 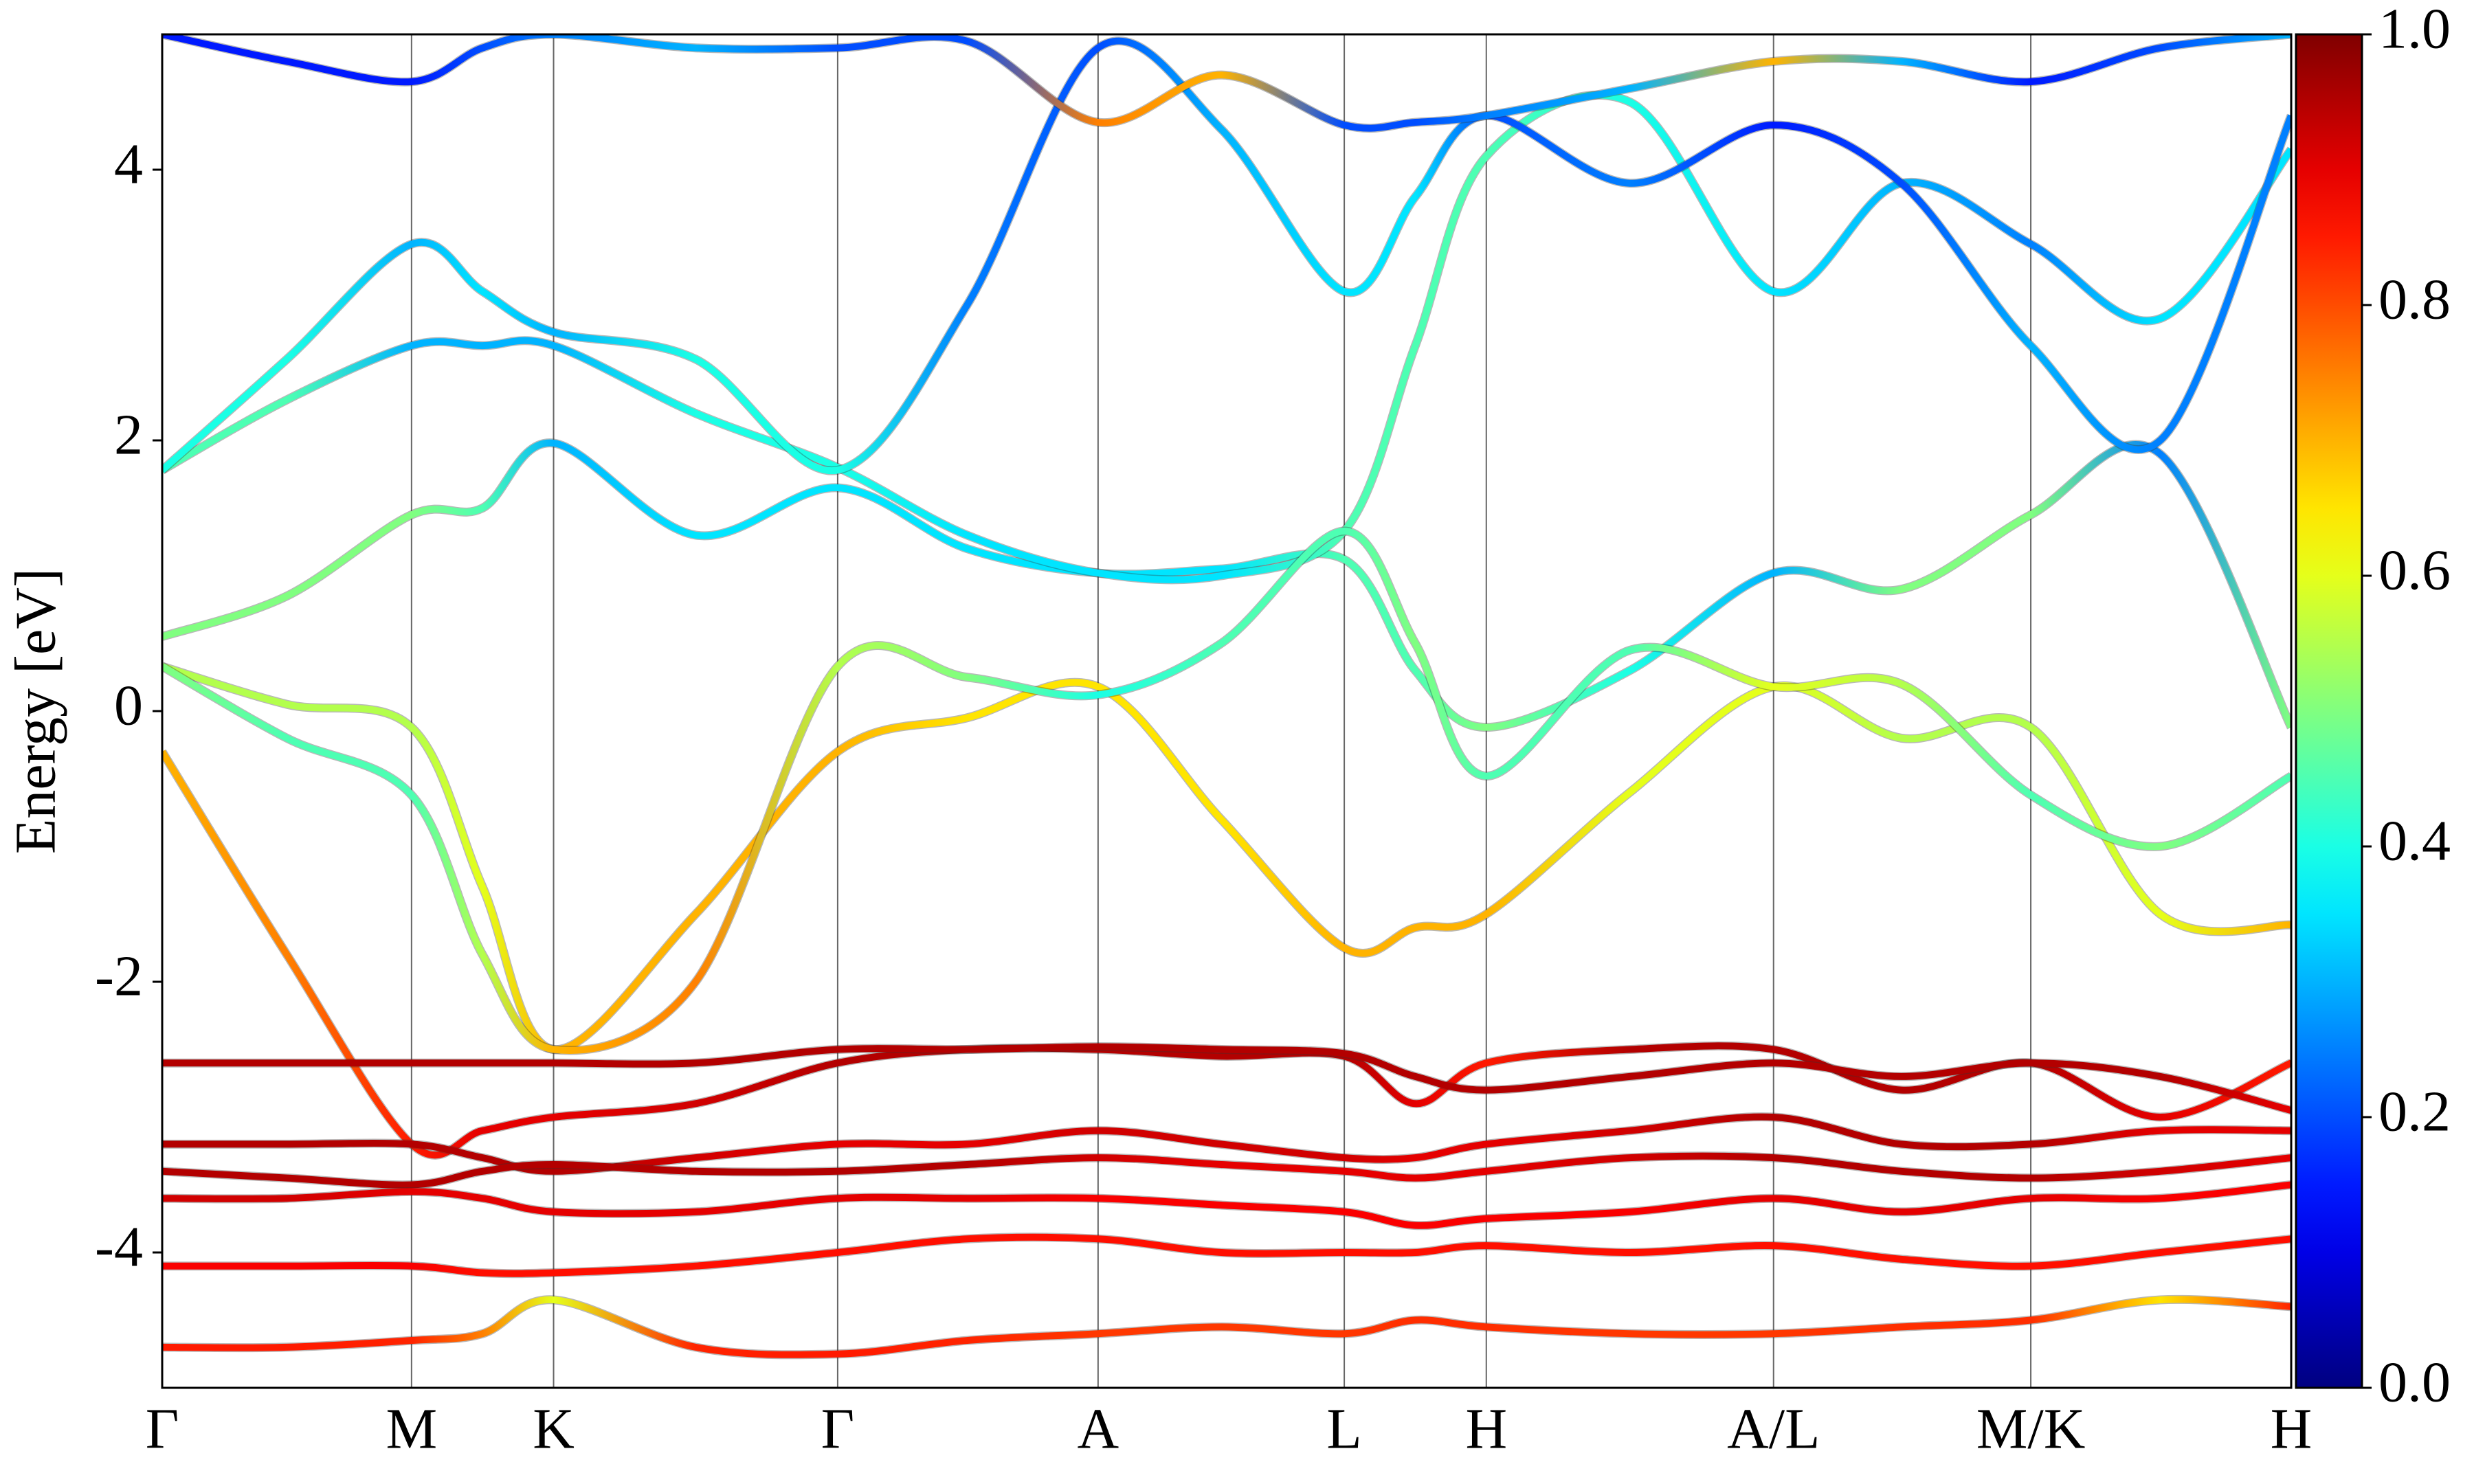 What do you see at coordinates (1343, 1429) in the screenshot?
I see `x-tick-label: L` at bounding box center [1343, 1429].